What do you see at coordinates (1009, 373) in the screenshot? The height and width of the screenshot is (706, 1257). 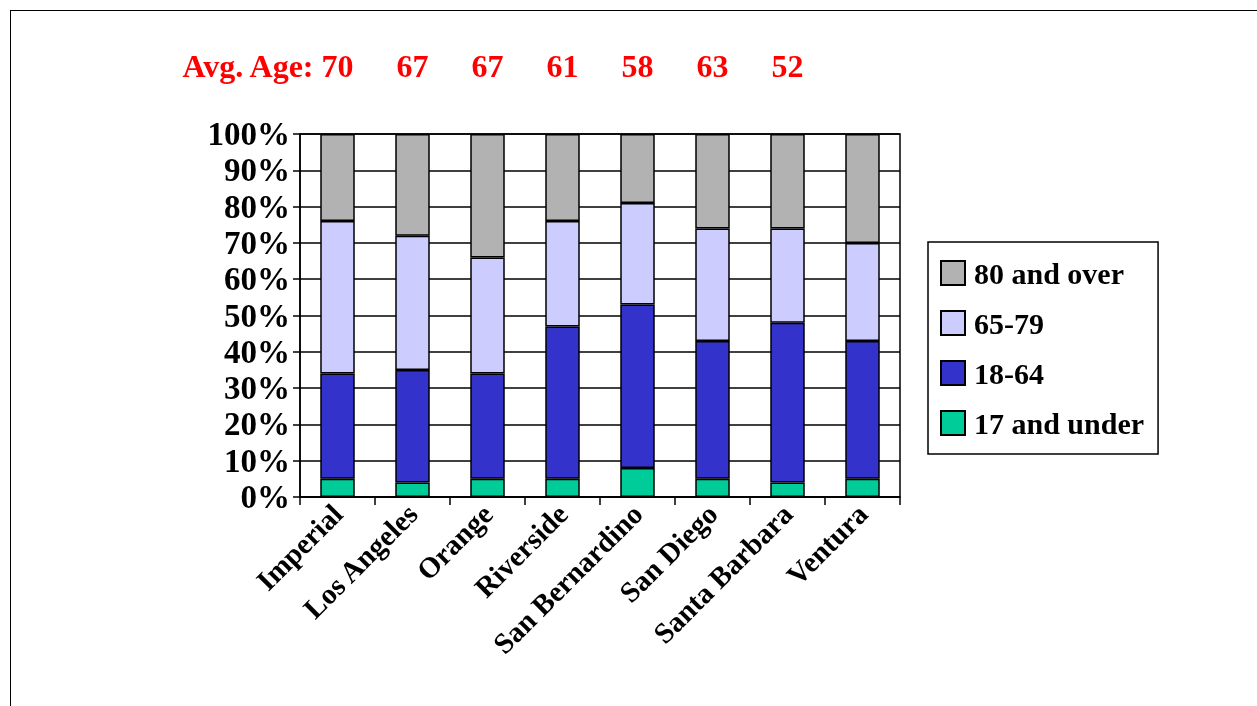 I see `legend-label: 18-64` at bounding box center [1009, 373].